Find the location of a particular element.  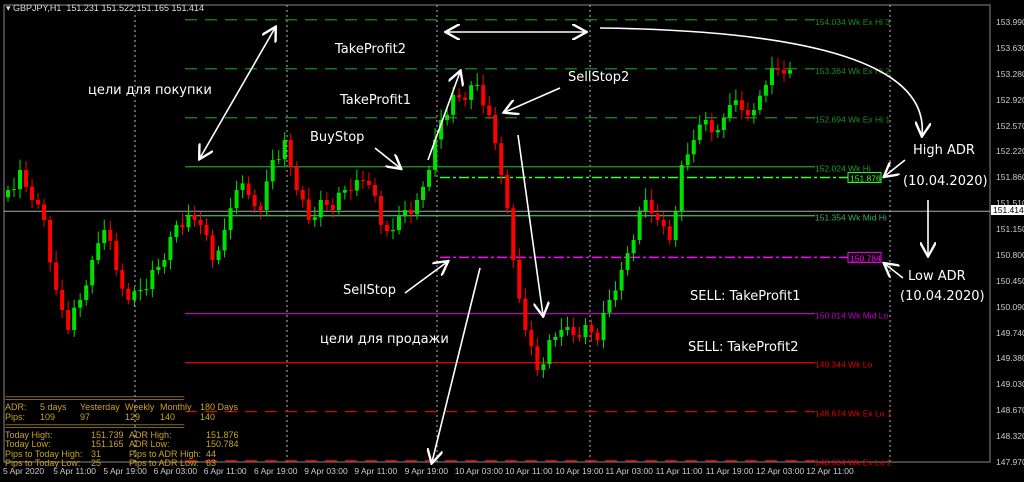

take-profit1-arrow is located at coordinates (443, 116).